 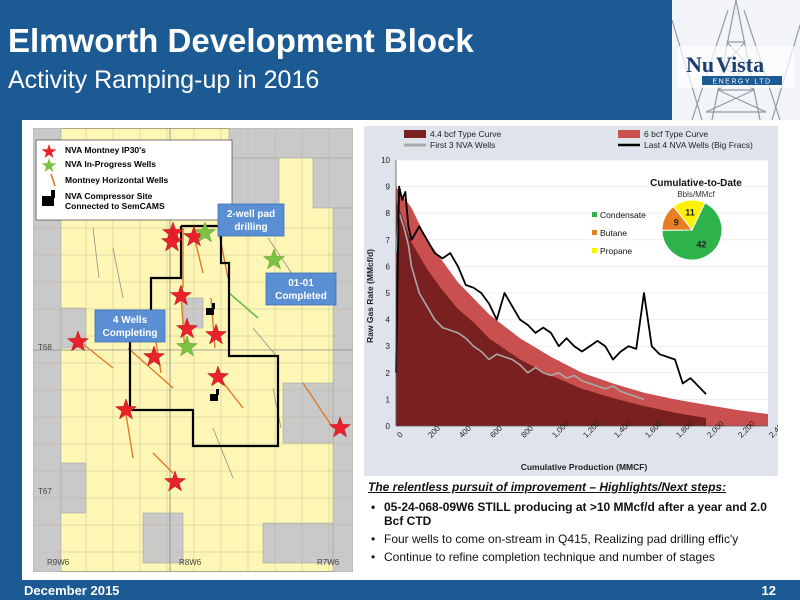 I want to click on y-tick-label: 10, so click(x=385, y=160).